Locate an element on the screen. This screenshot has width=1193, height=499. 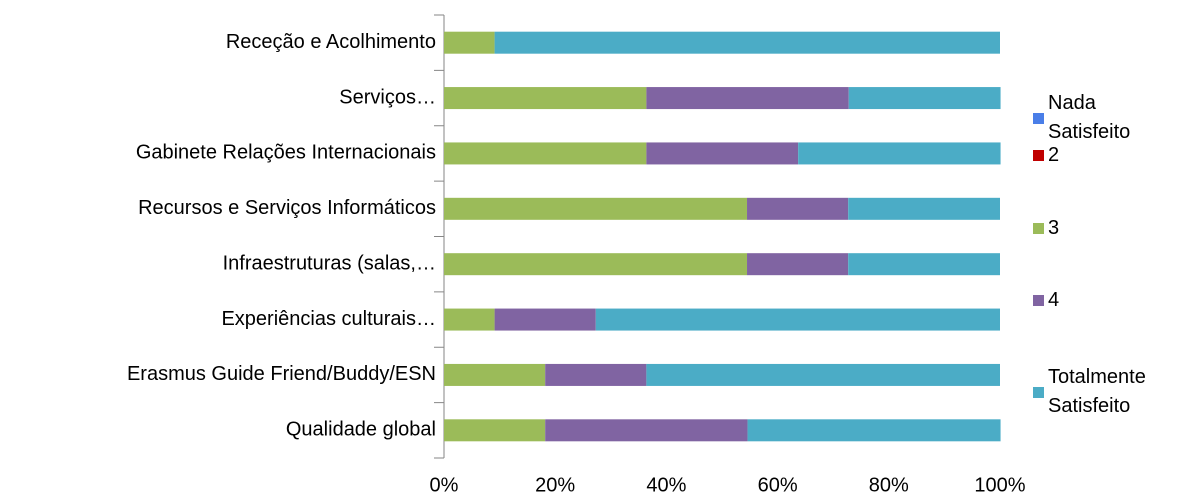
x-tick-label: 80% is located at coordinates (889, 485).